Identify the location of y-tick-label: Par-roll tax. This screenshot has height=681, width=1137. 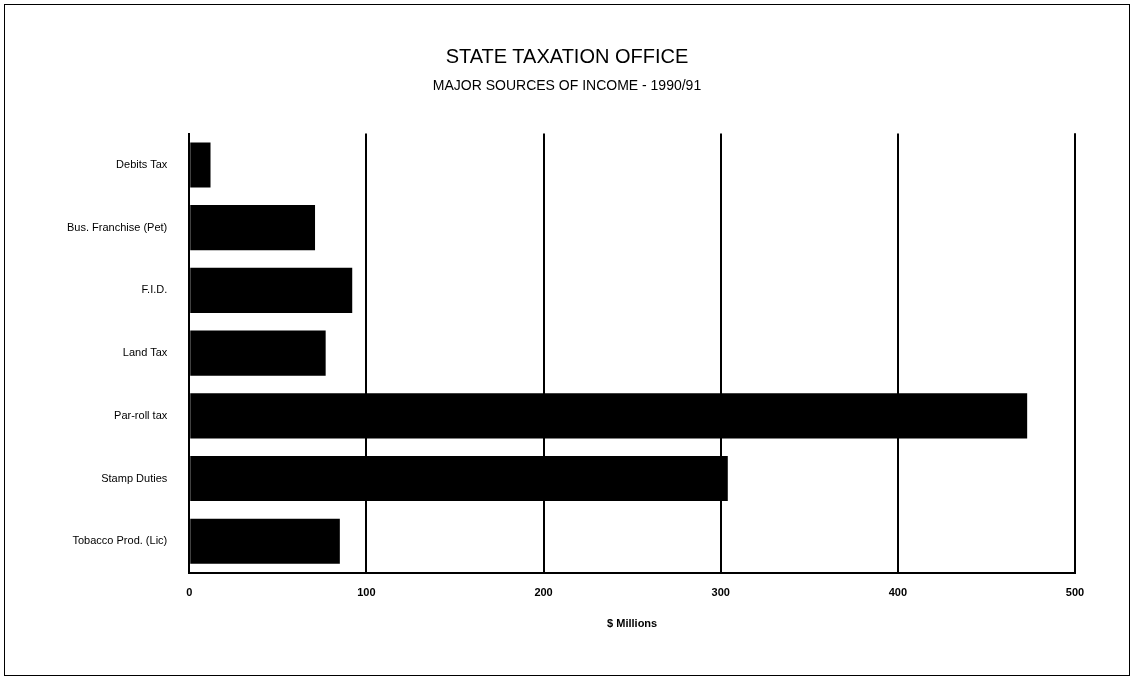
(141, 414).